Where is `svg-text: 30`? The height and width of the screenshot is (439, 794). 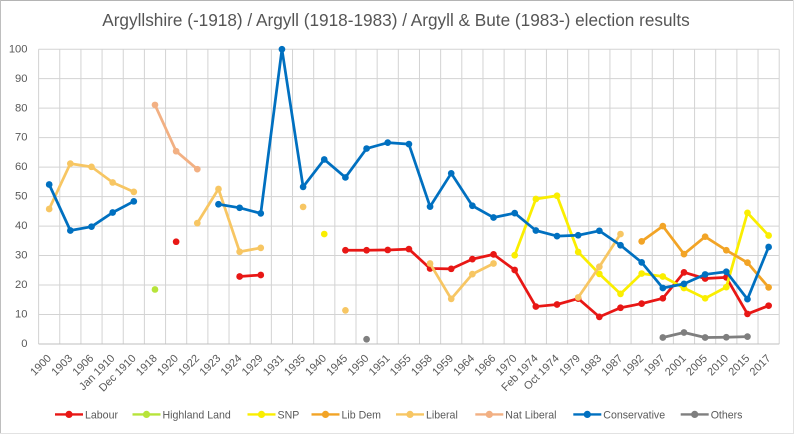 svg-text: 30 is located at coordinates (21, 256).